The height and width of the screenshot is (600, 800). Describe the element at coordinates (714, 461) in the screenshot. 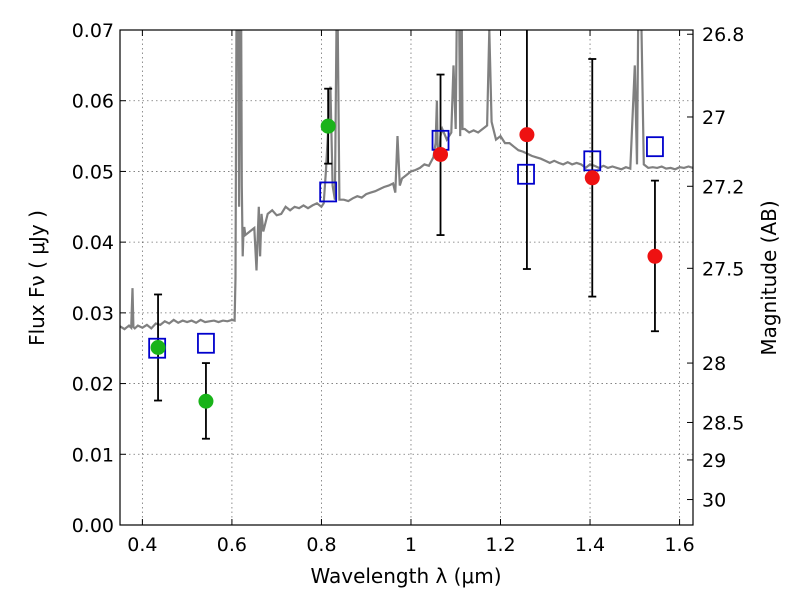

I see `right-tick-label: 29` at that location.